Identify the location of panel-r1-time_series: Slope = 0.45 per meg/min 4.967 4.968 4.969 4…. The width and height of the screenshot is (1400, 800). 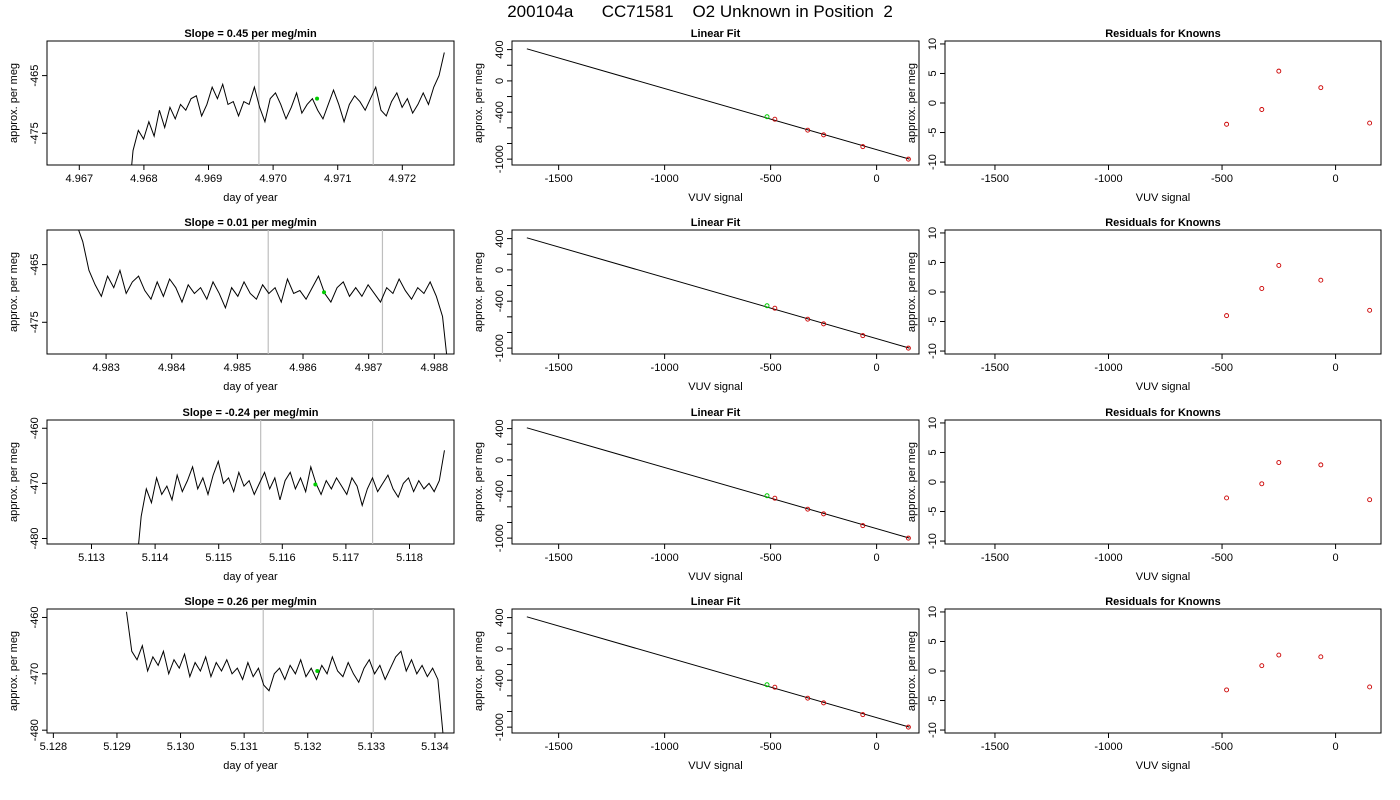
(231, 116).